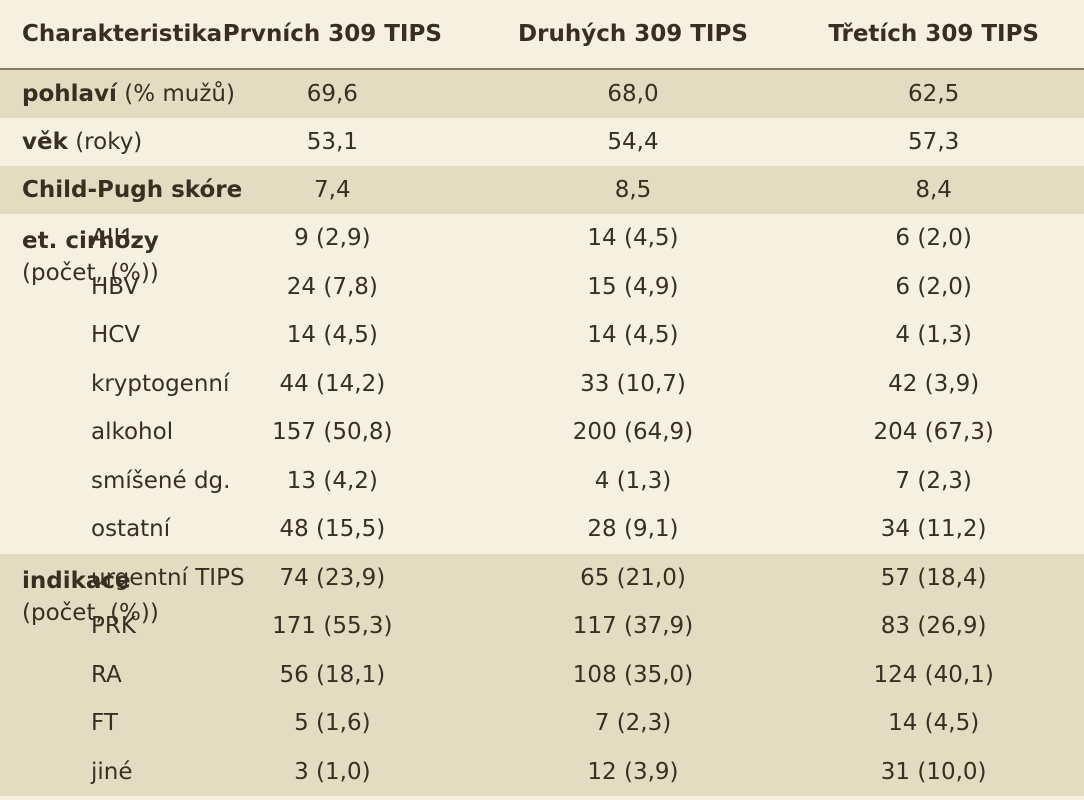  Describe the element at coordinates (633, 94) in the screenshot. I see `cell-value: 68,0` at that location.